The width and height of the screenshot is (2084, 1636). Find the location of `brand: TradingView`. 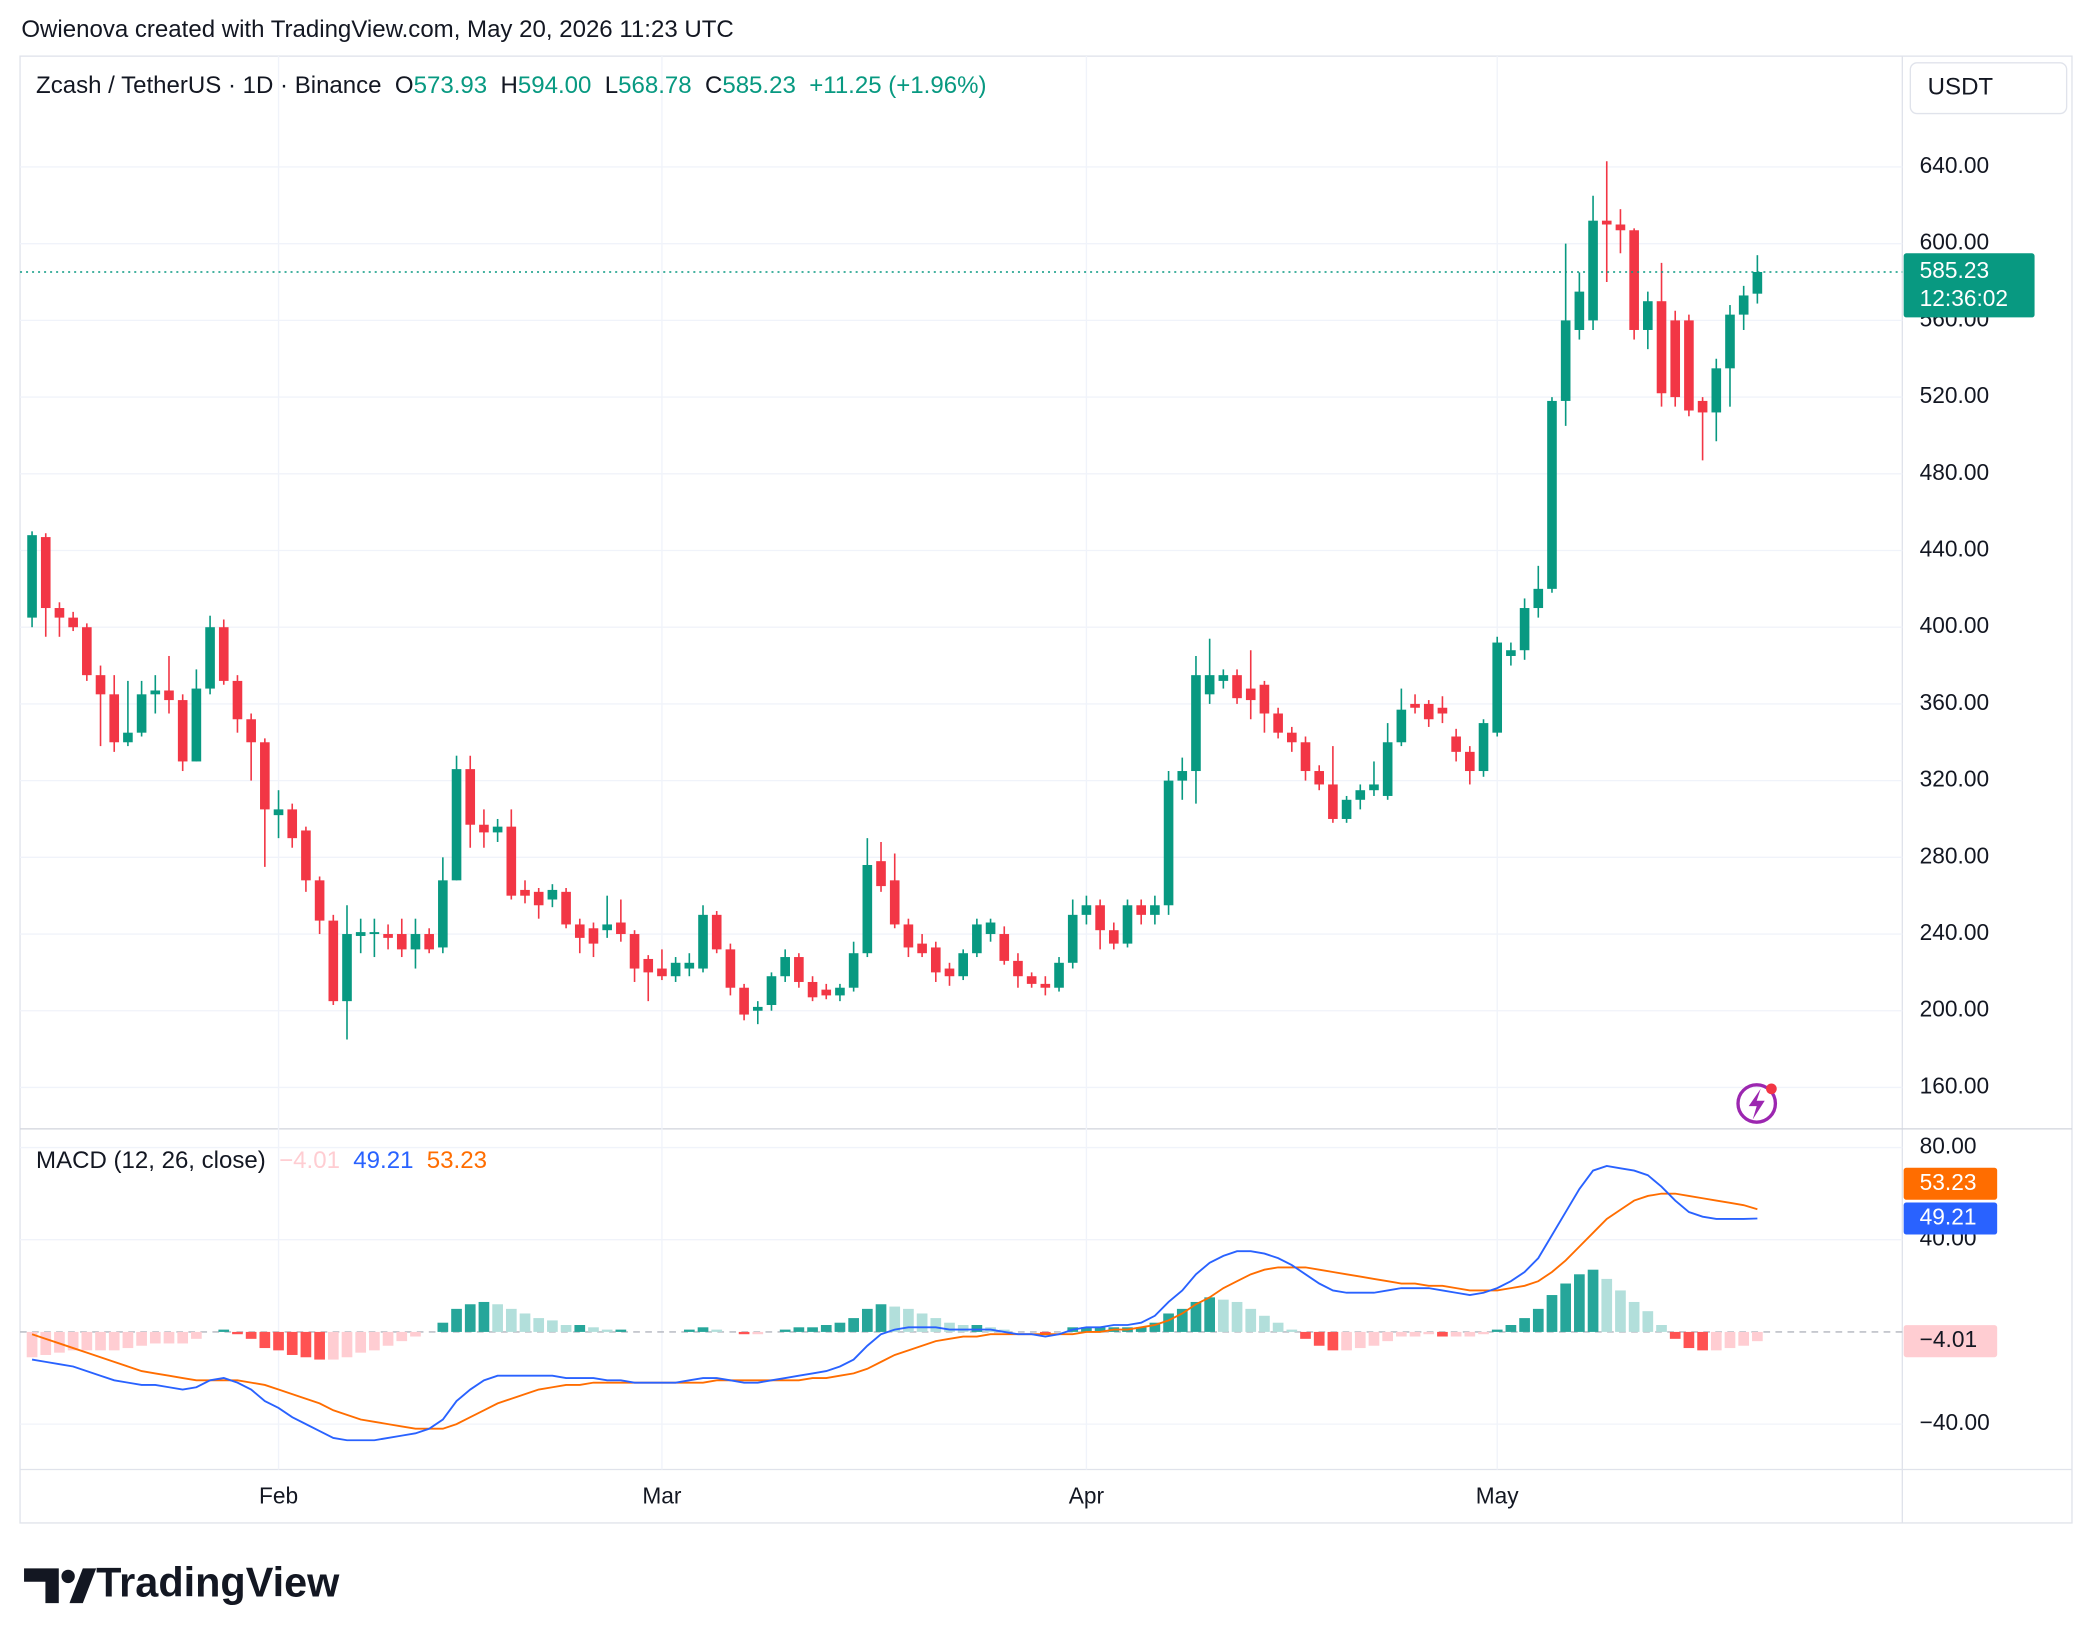

brand: TradingView is located at coordinates (218, 1583).